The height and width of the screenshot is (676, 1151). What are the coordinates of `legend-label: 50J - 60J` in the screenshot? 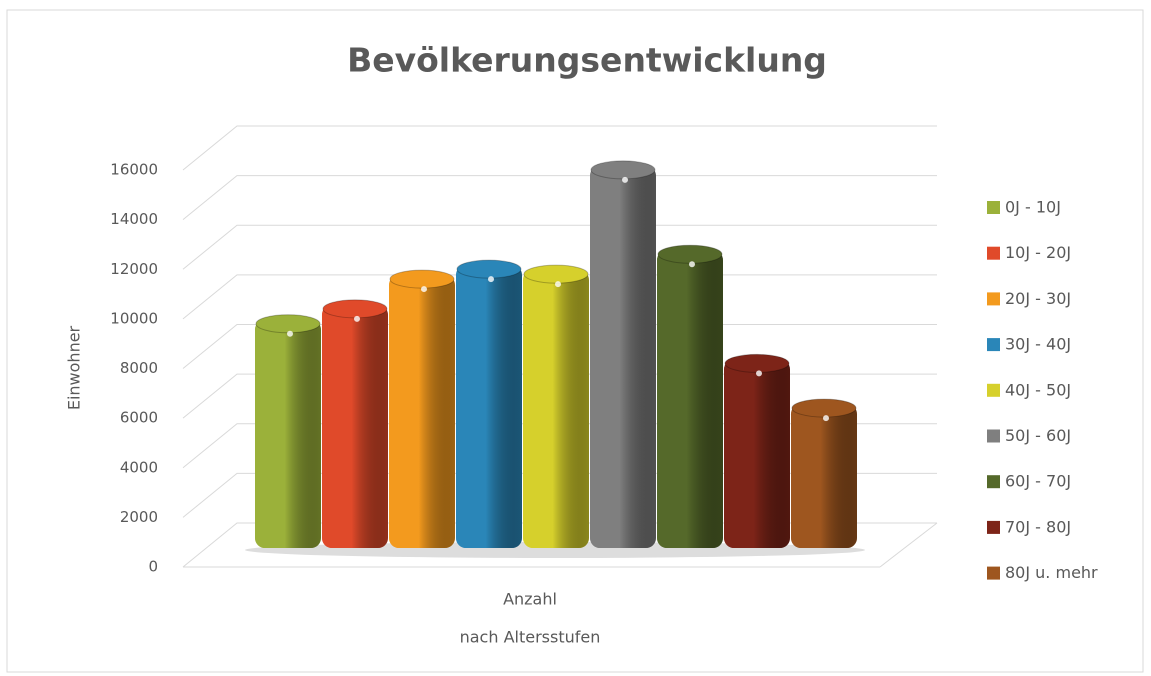 It's located at (1038, 435).